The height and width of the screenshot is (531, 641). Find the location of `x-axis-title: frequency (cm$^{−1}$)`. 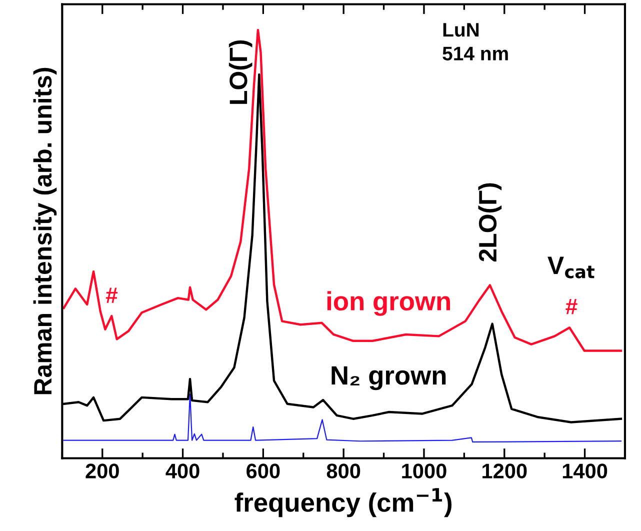

x-axis-title: frequency (cm$^{−1}$) is located at coordinates (343, 503).